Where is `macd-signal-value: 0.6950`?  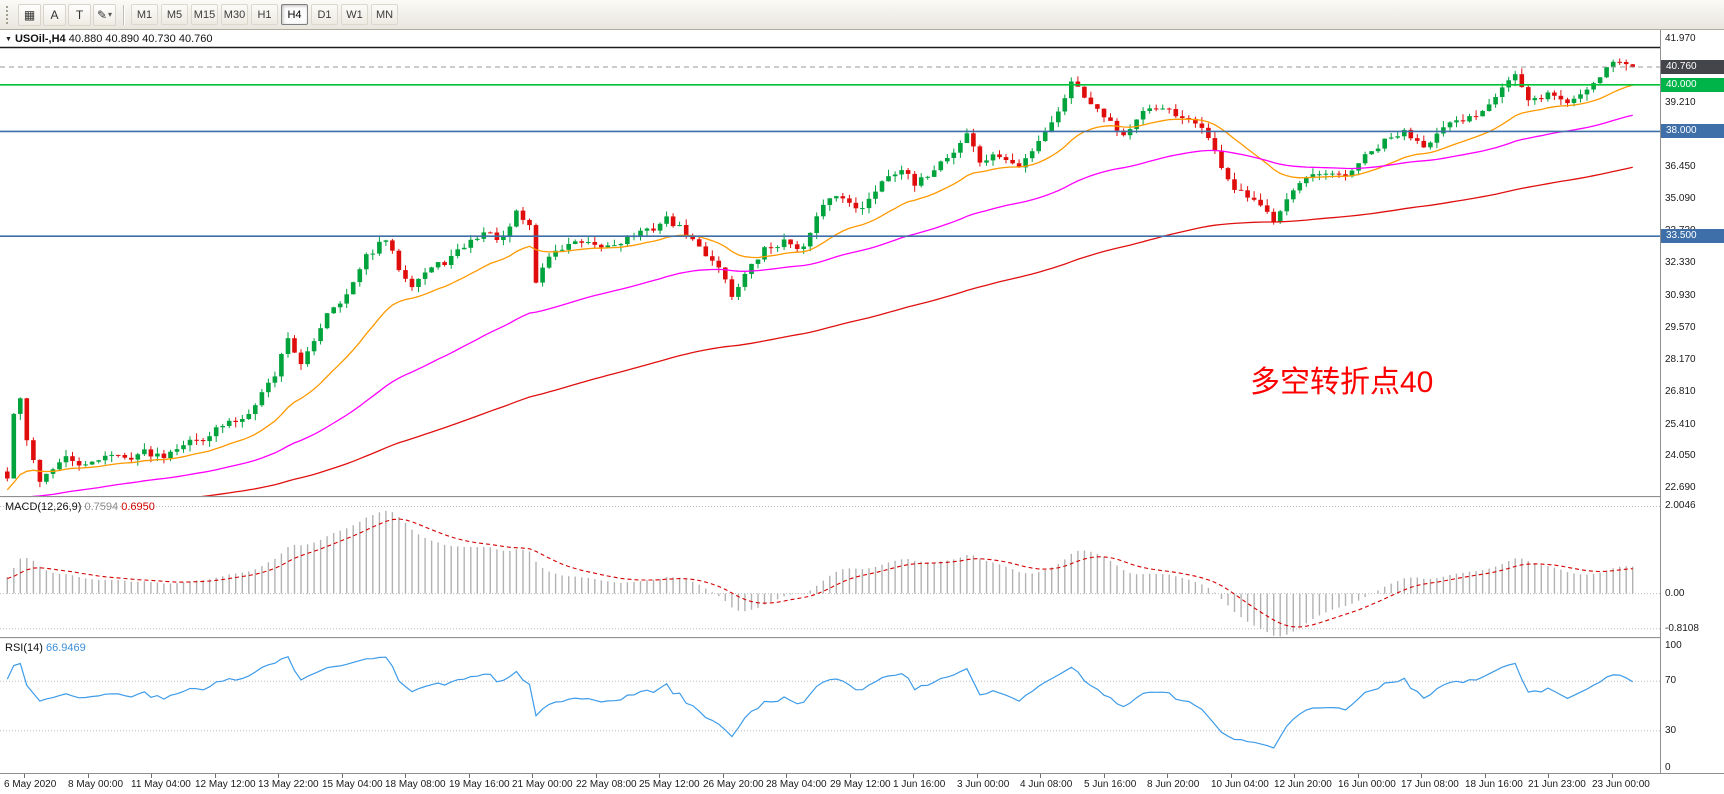 macd-signal-value: 0.6950 is located at coordinates (138, 507).